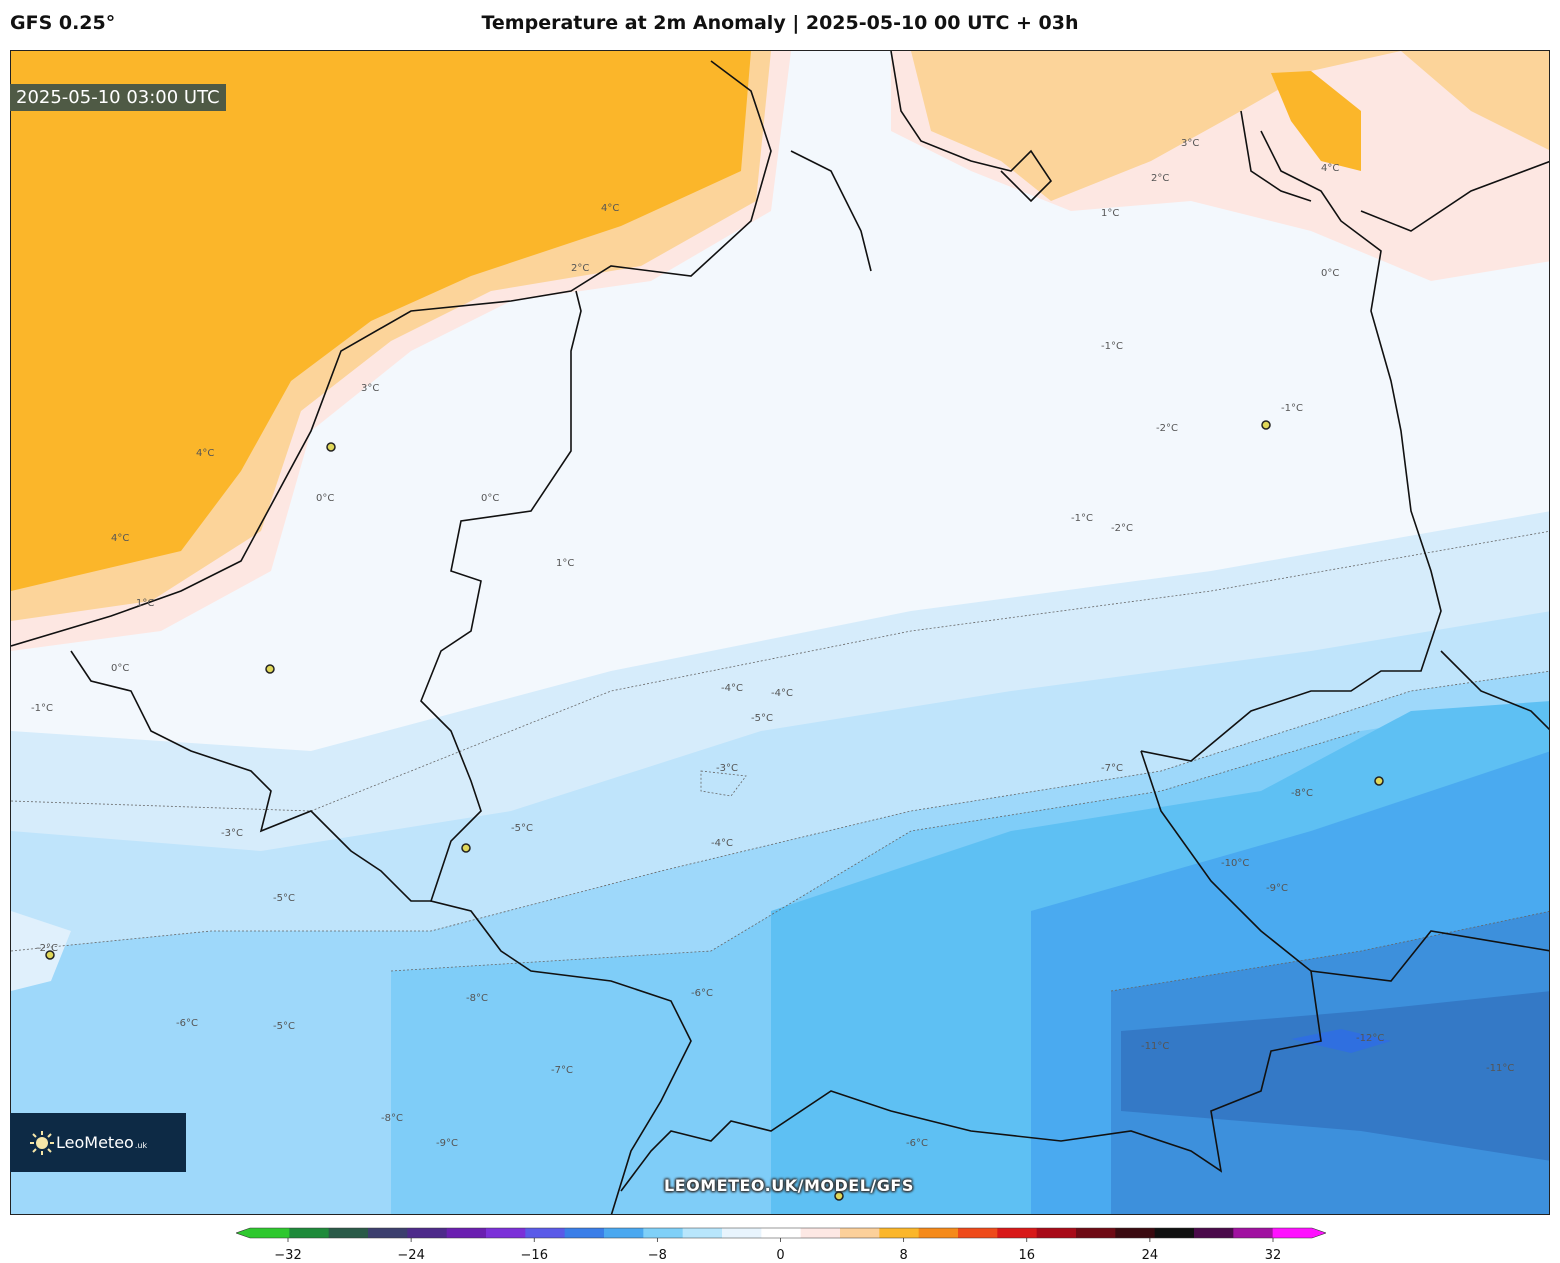 Image resolution: width=1560 pixels, height=1263 pixels. I want to click on colorbar-segments, so click(781, 1233).